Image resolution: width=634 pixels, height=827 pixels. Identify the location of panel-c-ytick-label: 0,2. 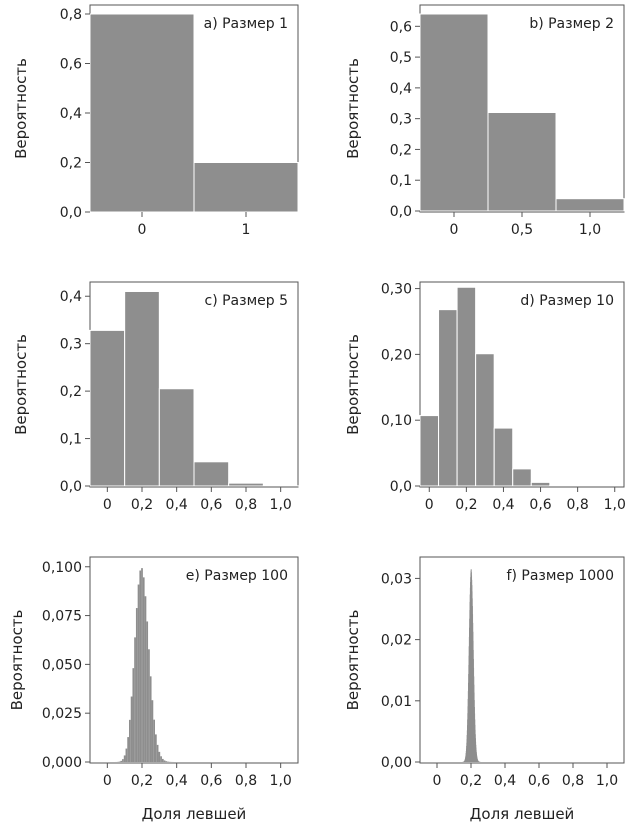
(71, 392).